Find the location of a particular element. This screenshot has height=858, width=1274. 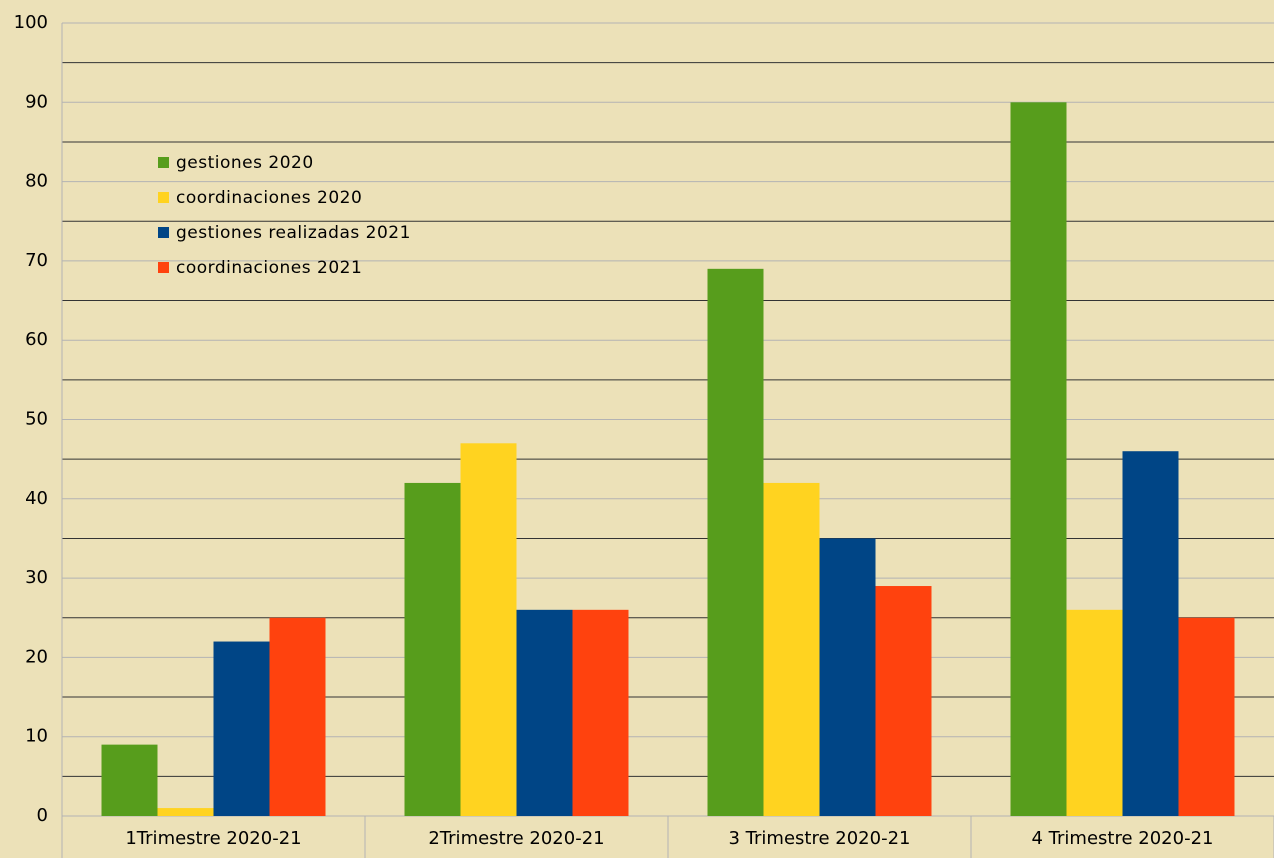

y-tick-label: 40 is located at coordinates (36, 498).